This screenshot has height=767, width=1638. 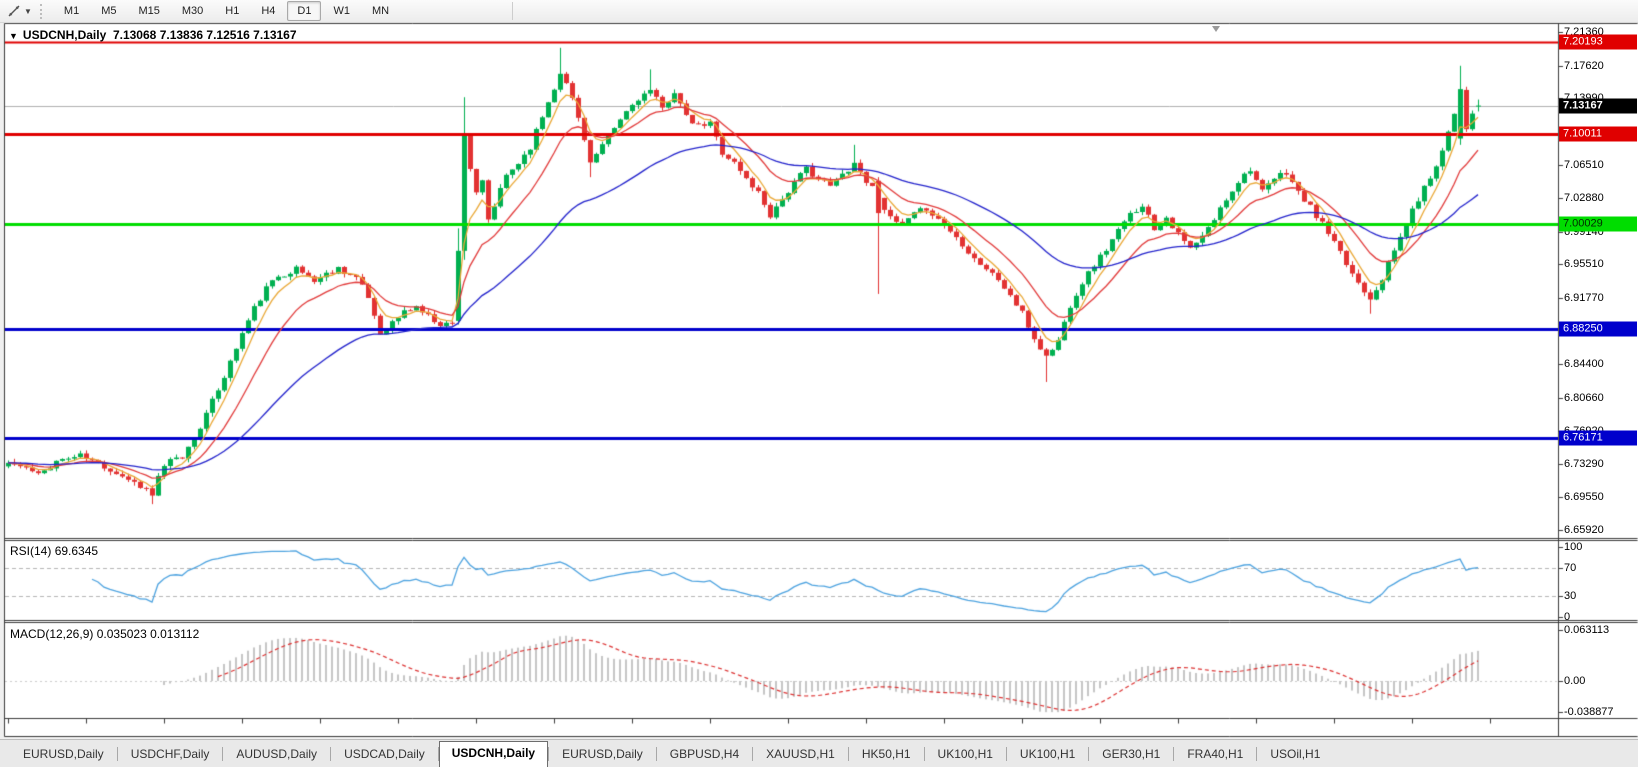 What do you see at coordinates (1584, 198) in the screenshot?
I see `price-tick-label: 7.02880` at bounding box center [1584, 198].